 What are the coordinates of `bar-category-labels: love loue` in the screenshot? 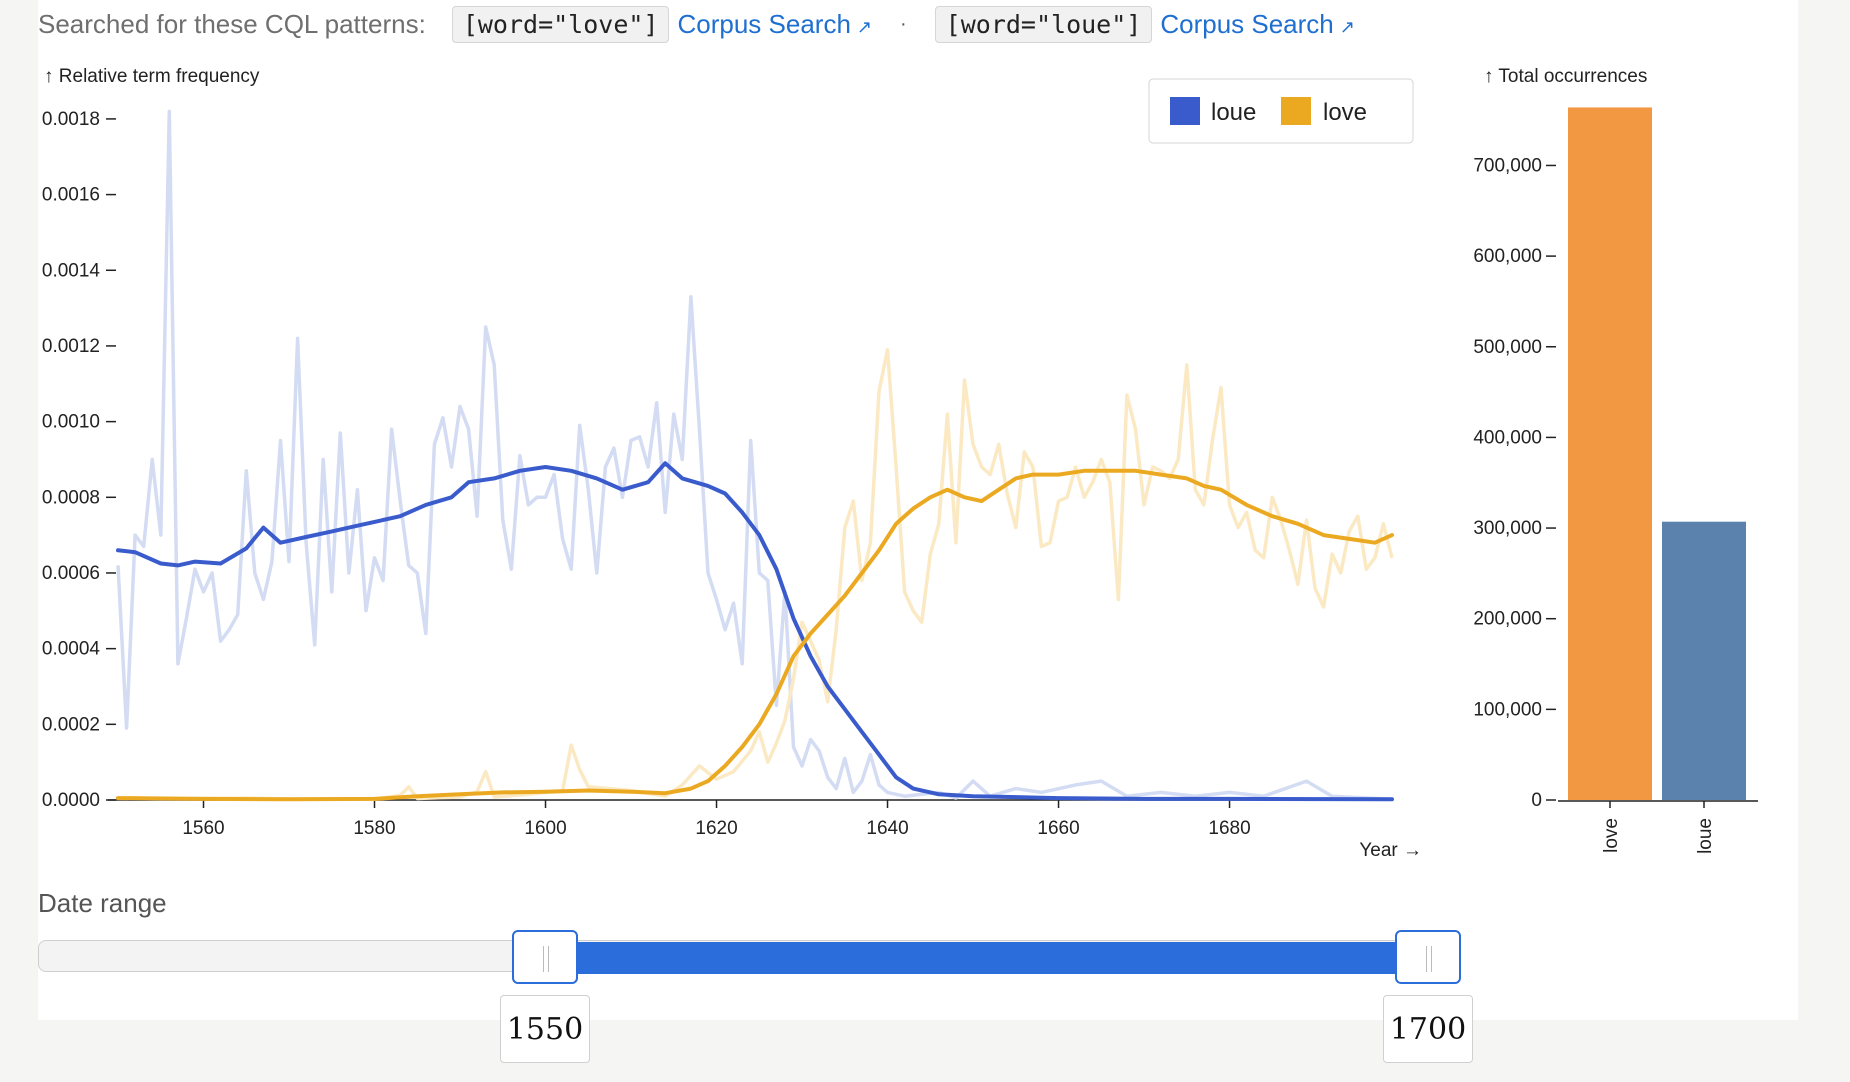 It's located at (1658, 827).